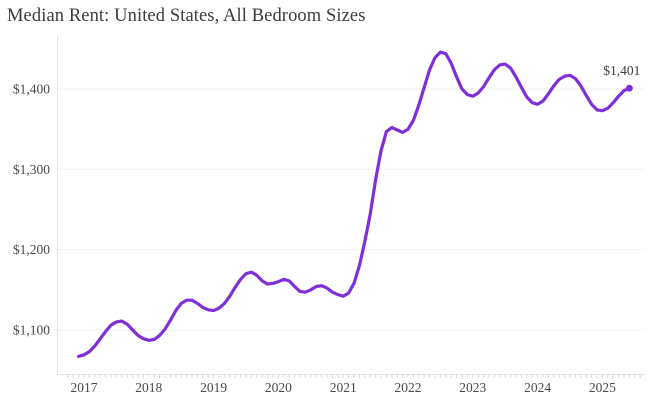 Image resolution: width=650 pixels, height=404 pixels. What do you see at coordinates (31, 89) in the screenshot?
I see `y-tick-label: $1,400` at bounding box center [31, 89].